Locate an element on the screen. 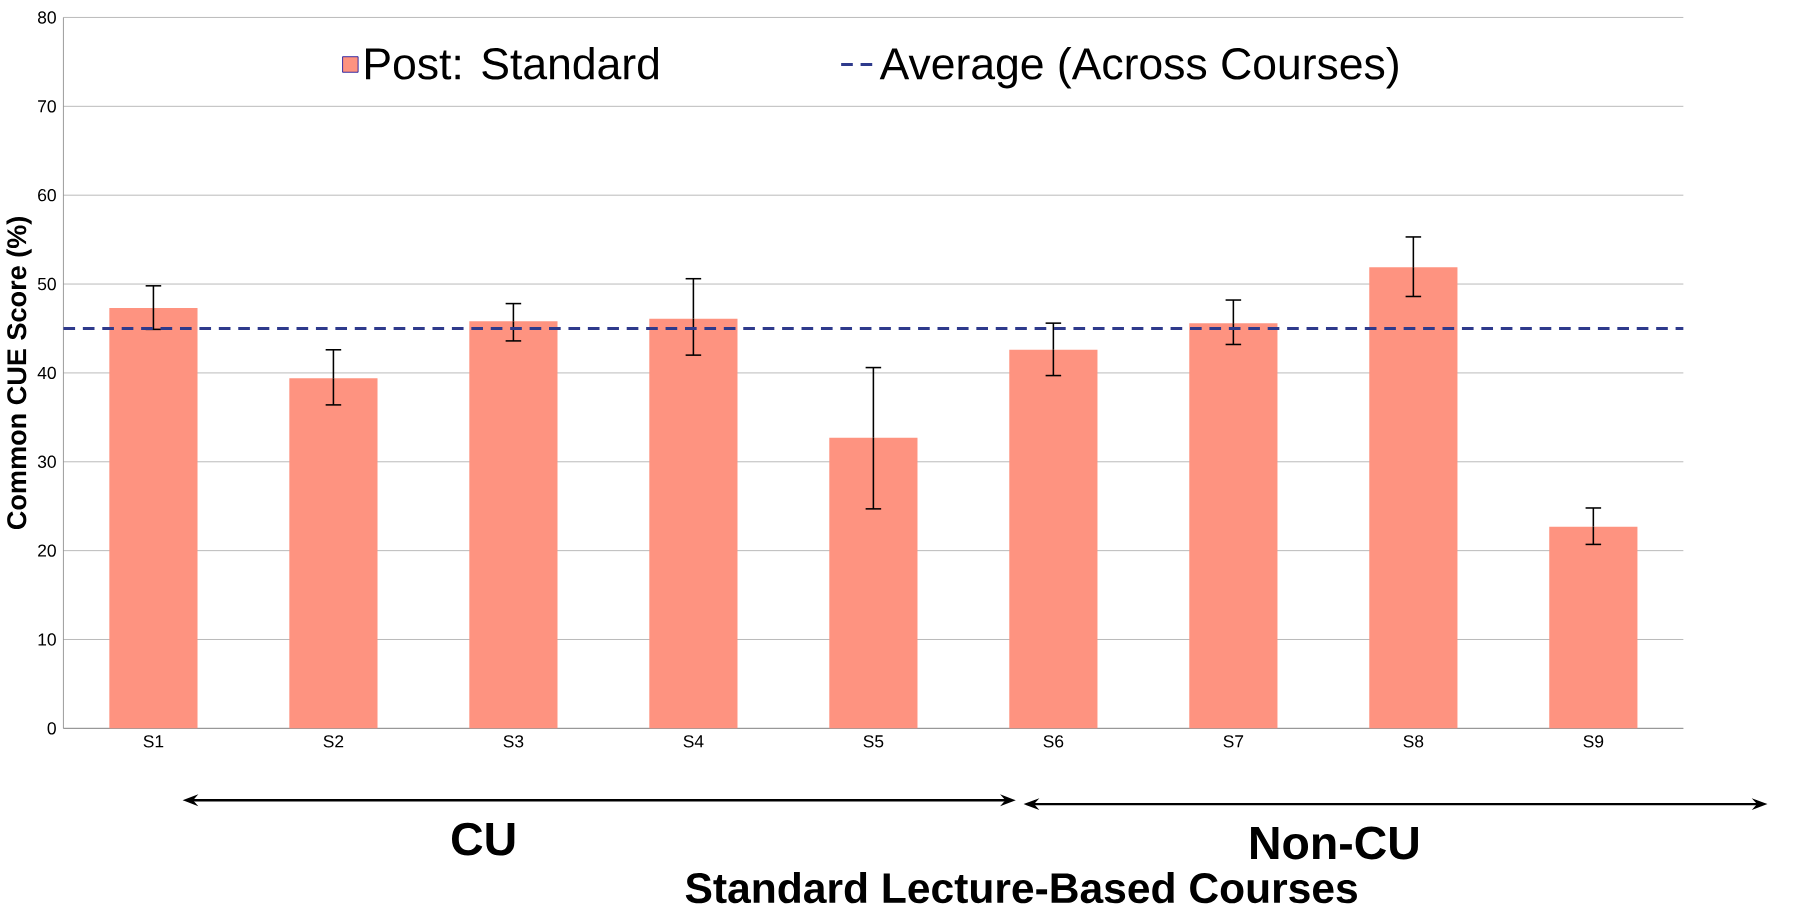 Image resolution: width=1818 pixels, height=917 pixels. y-tick-label: 10 is located at coordinates (47, 639).